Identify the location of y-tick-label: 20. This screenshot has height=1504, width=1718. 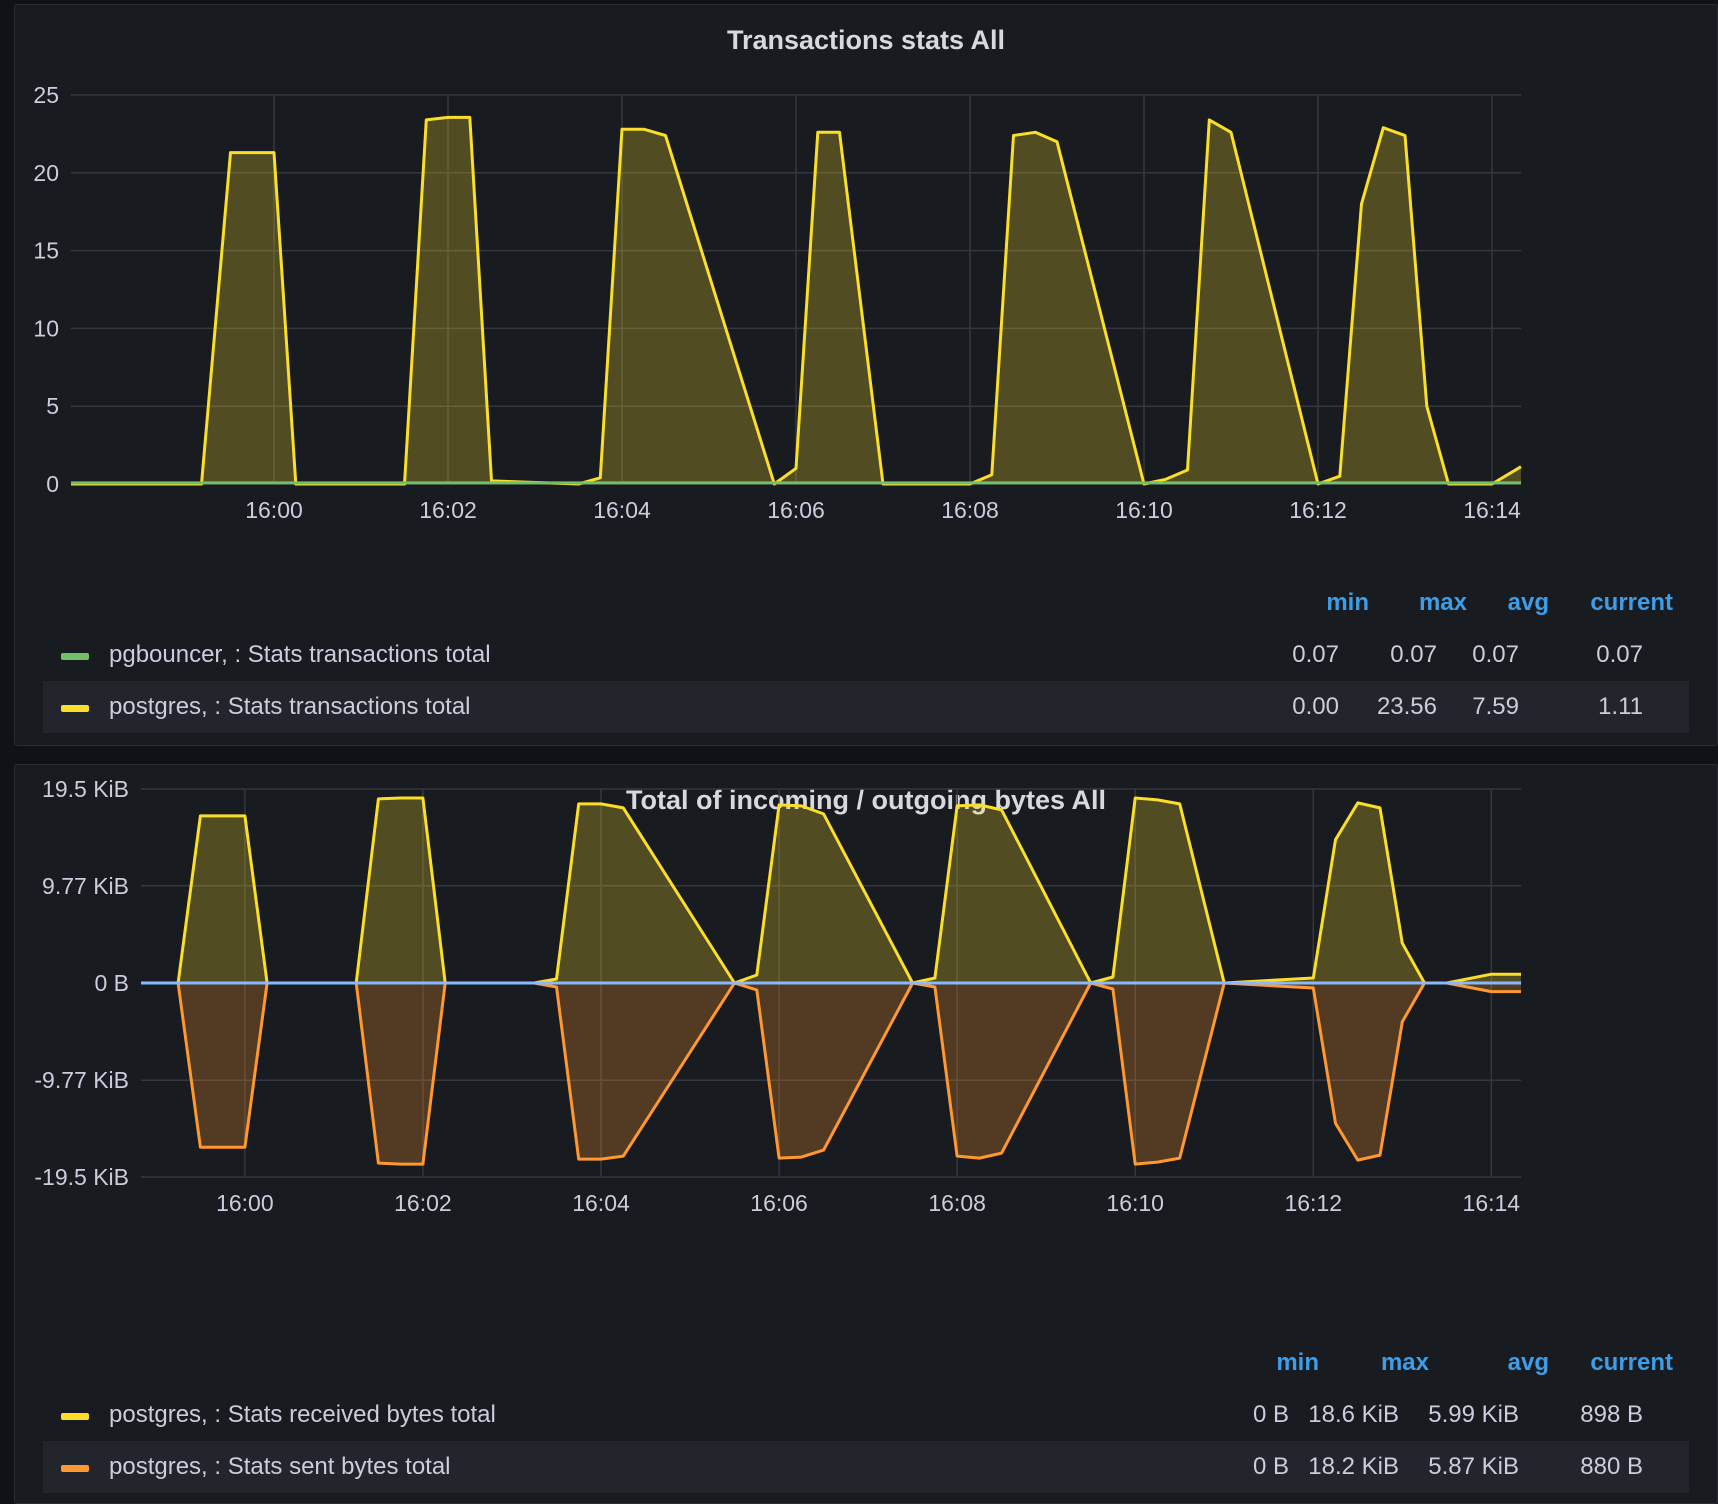
(46, 173).